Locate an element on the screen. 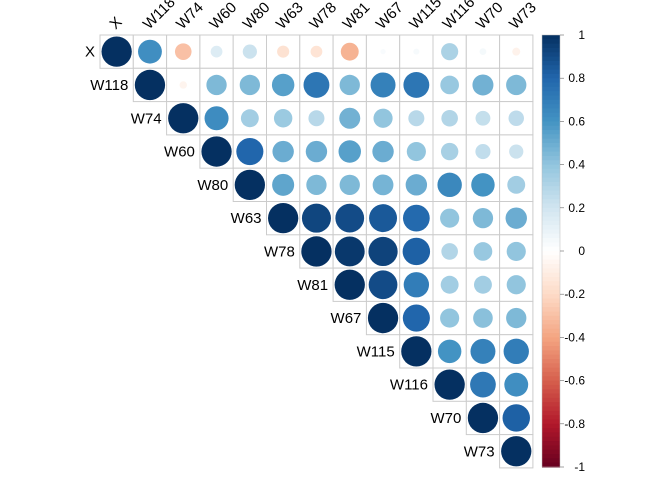  corr-circle-W73-W73 is located at coordinates (516, 451).